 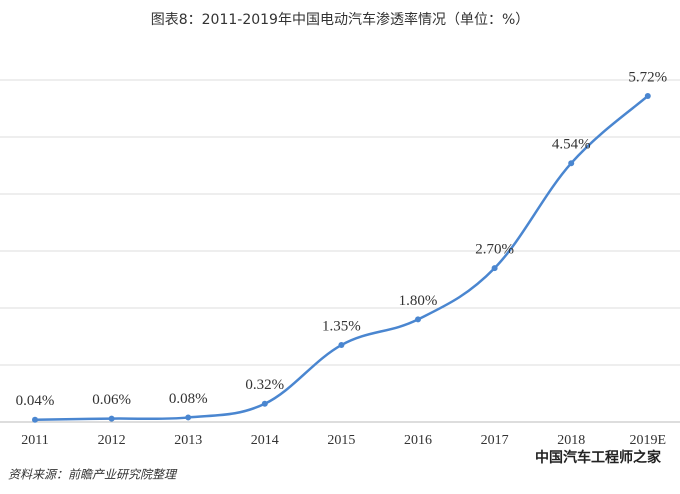 I want to click on data-label: 0.08%, so click(x=188, y=399).